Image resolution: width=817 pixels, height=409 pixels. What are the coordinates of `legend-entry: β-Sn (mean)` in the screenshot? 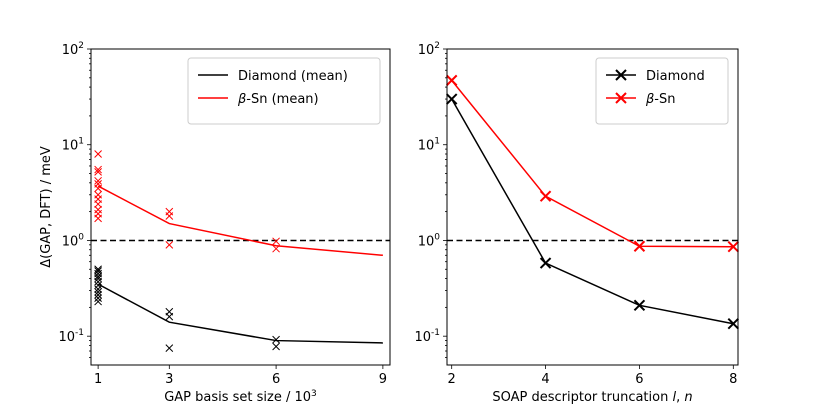 It's located at (258, 99).